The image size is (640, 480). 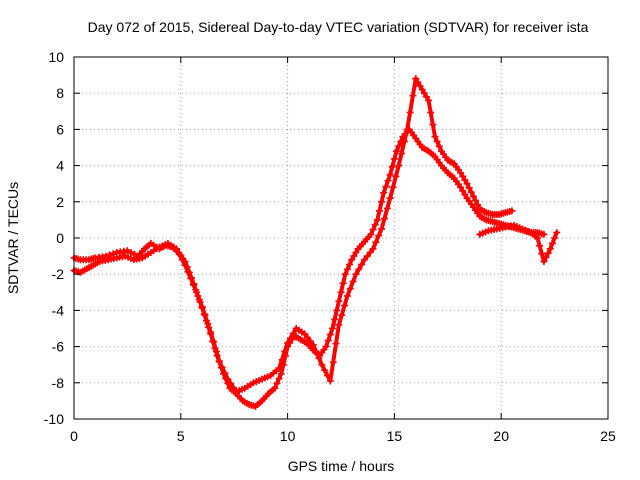 I want to click on series-late-branch, so click(x=464, y=146).